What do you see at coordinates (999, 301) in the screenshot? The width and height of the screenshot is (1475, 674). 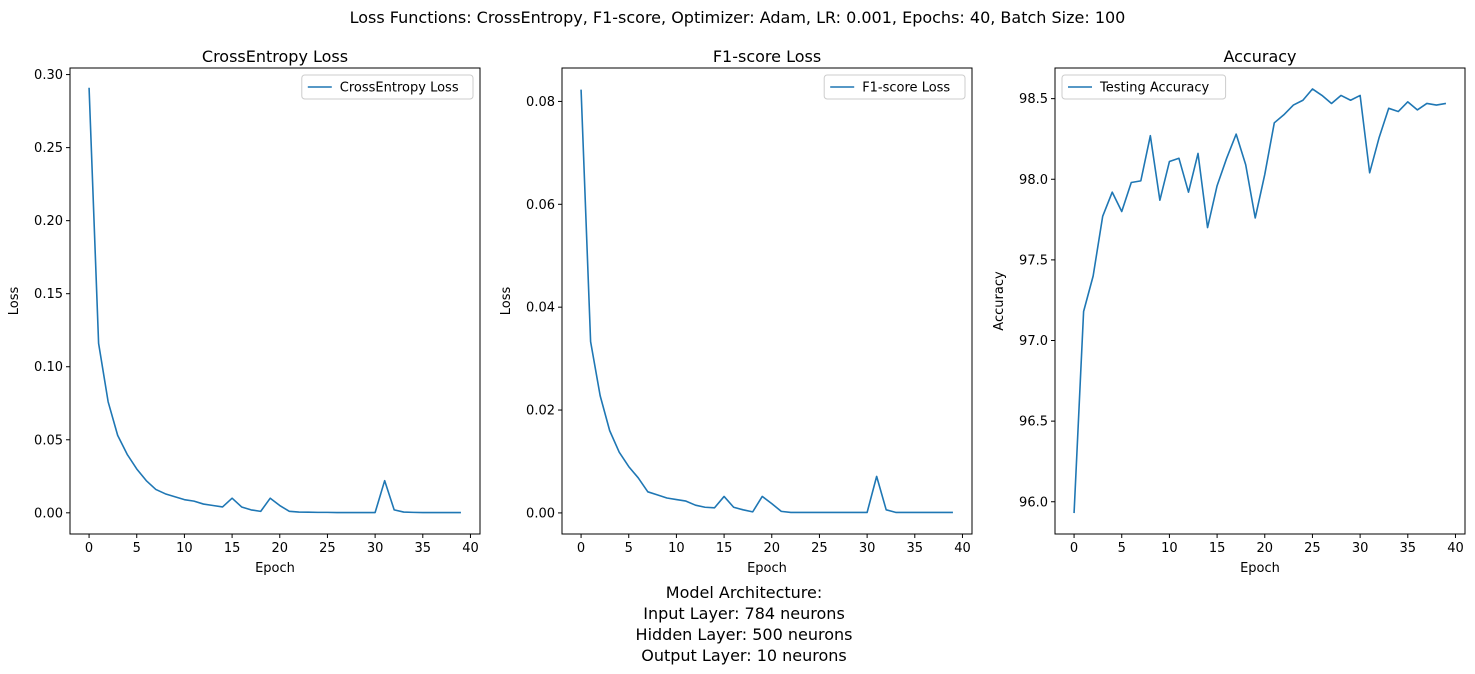 I see `y-axis-label: Accuracy` at bounding box center [999, 301].